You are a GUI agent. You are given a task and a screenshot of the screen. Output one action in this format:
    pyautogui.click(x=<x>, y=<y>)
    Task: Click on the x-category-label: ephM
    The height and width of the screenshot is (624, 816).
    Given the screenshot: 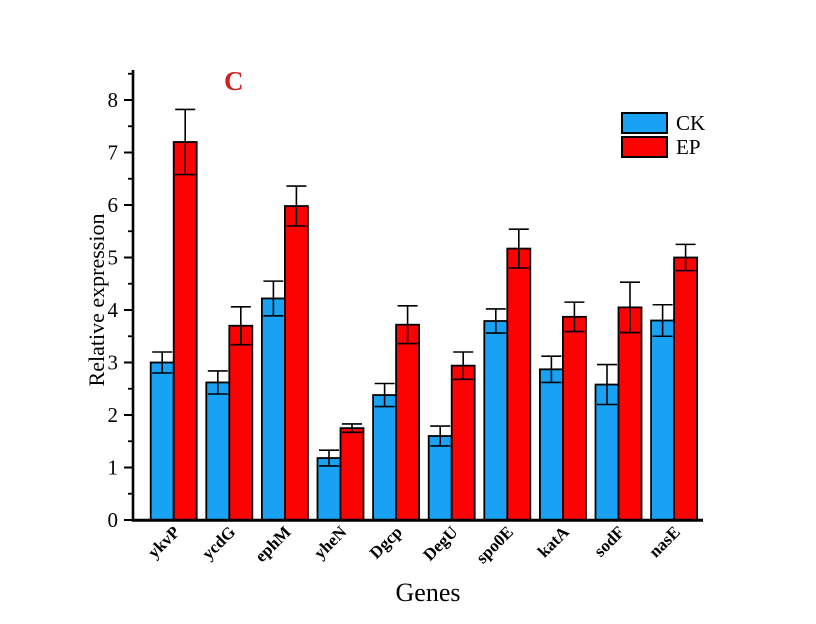 What is the action you would take?
    pyautogui.click(x=272, y=543)
    